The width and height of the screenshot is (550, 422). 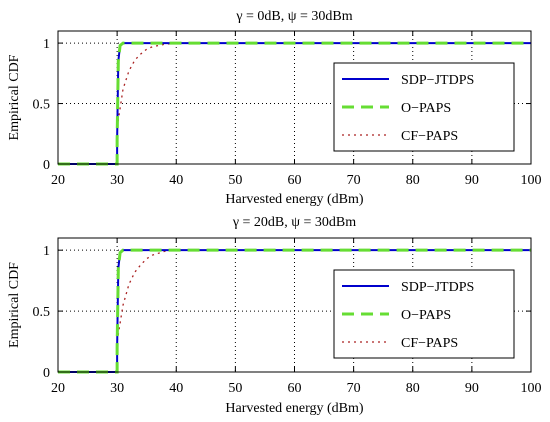 I want to click on chart-title: γ = 0dB, ψ = 30dBm, so click(x=293, y=16).